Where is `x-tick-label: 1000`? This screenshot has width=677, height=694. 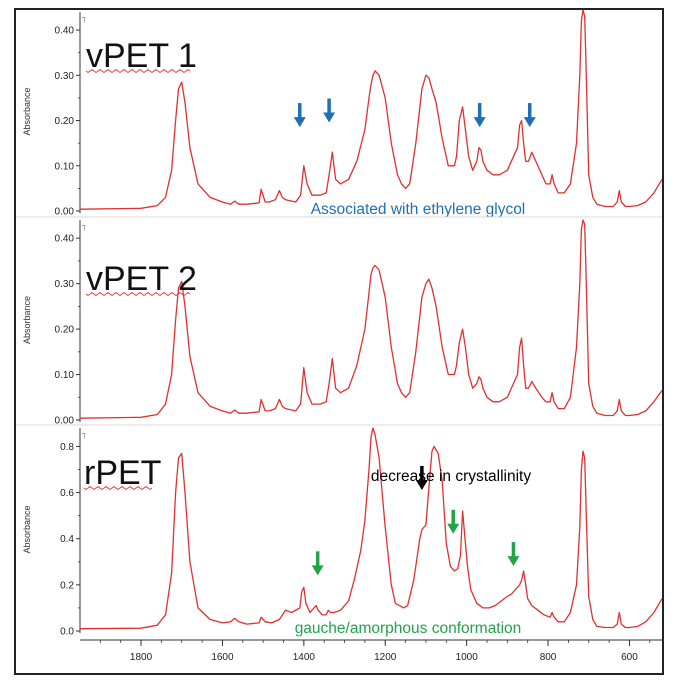 x-tick-label: 1000 is located at coordinates (467, 657).